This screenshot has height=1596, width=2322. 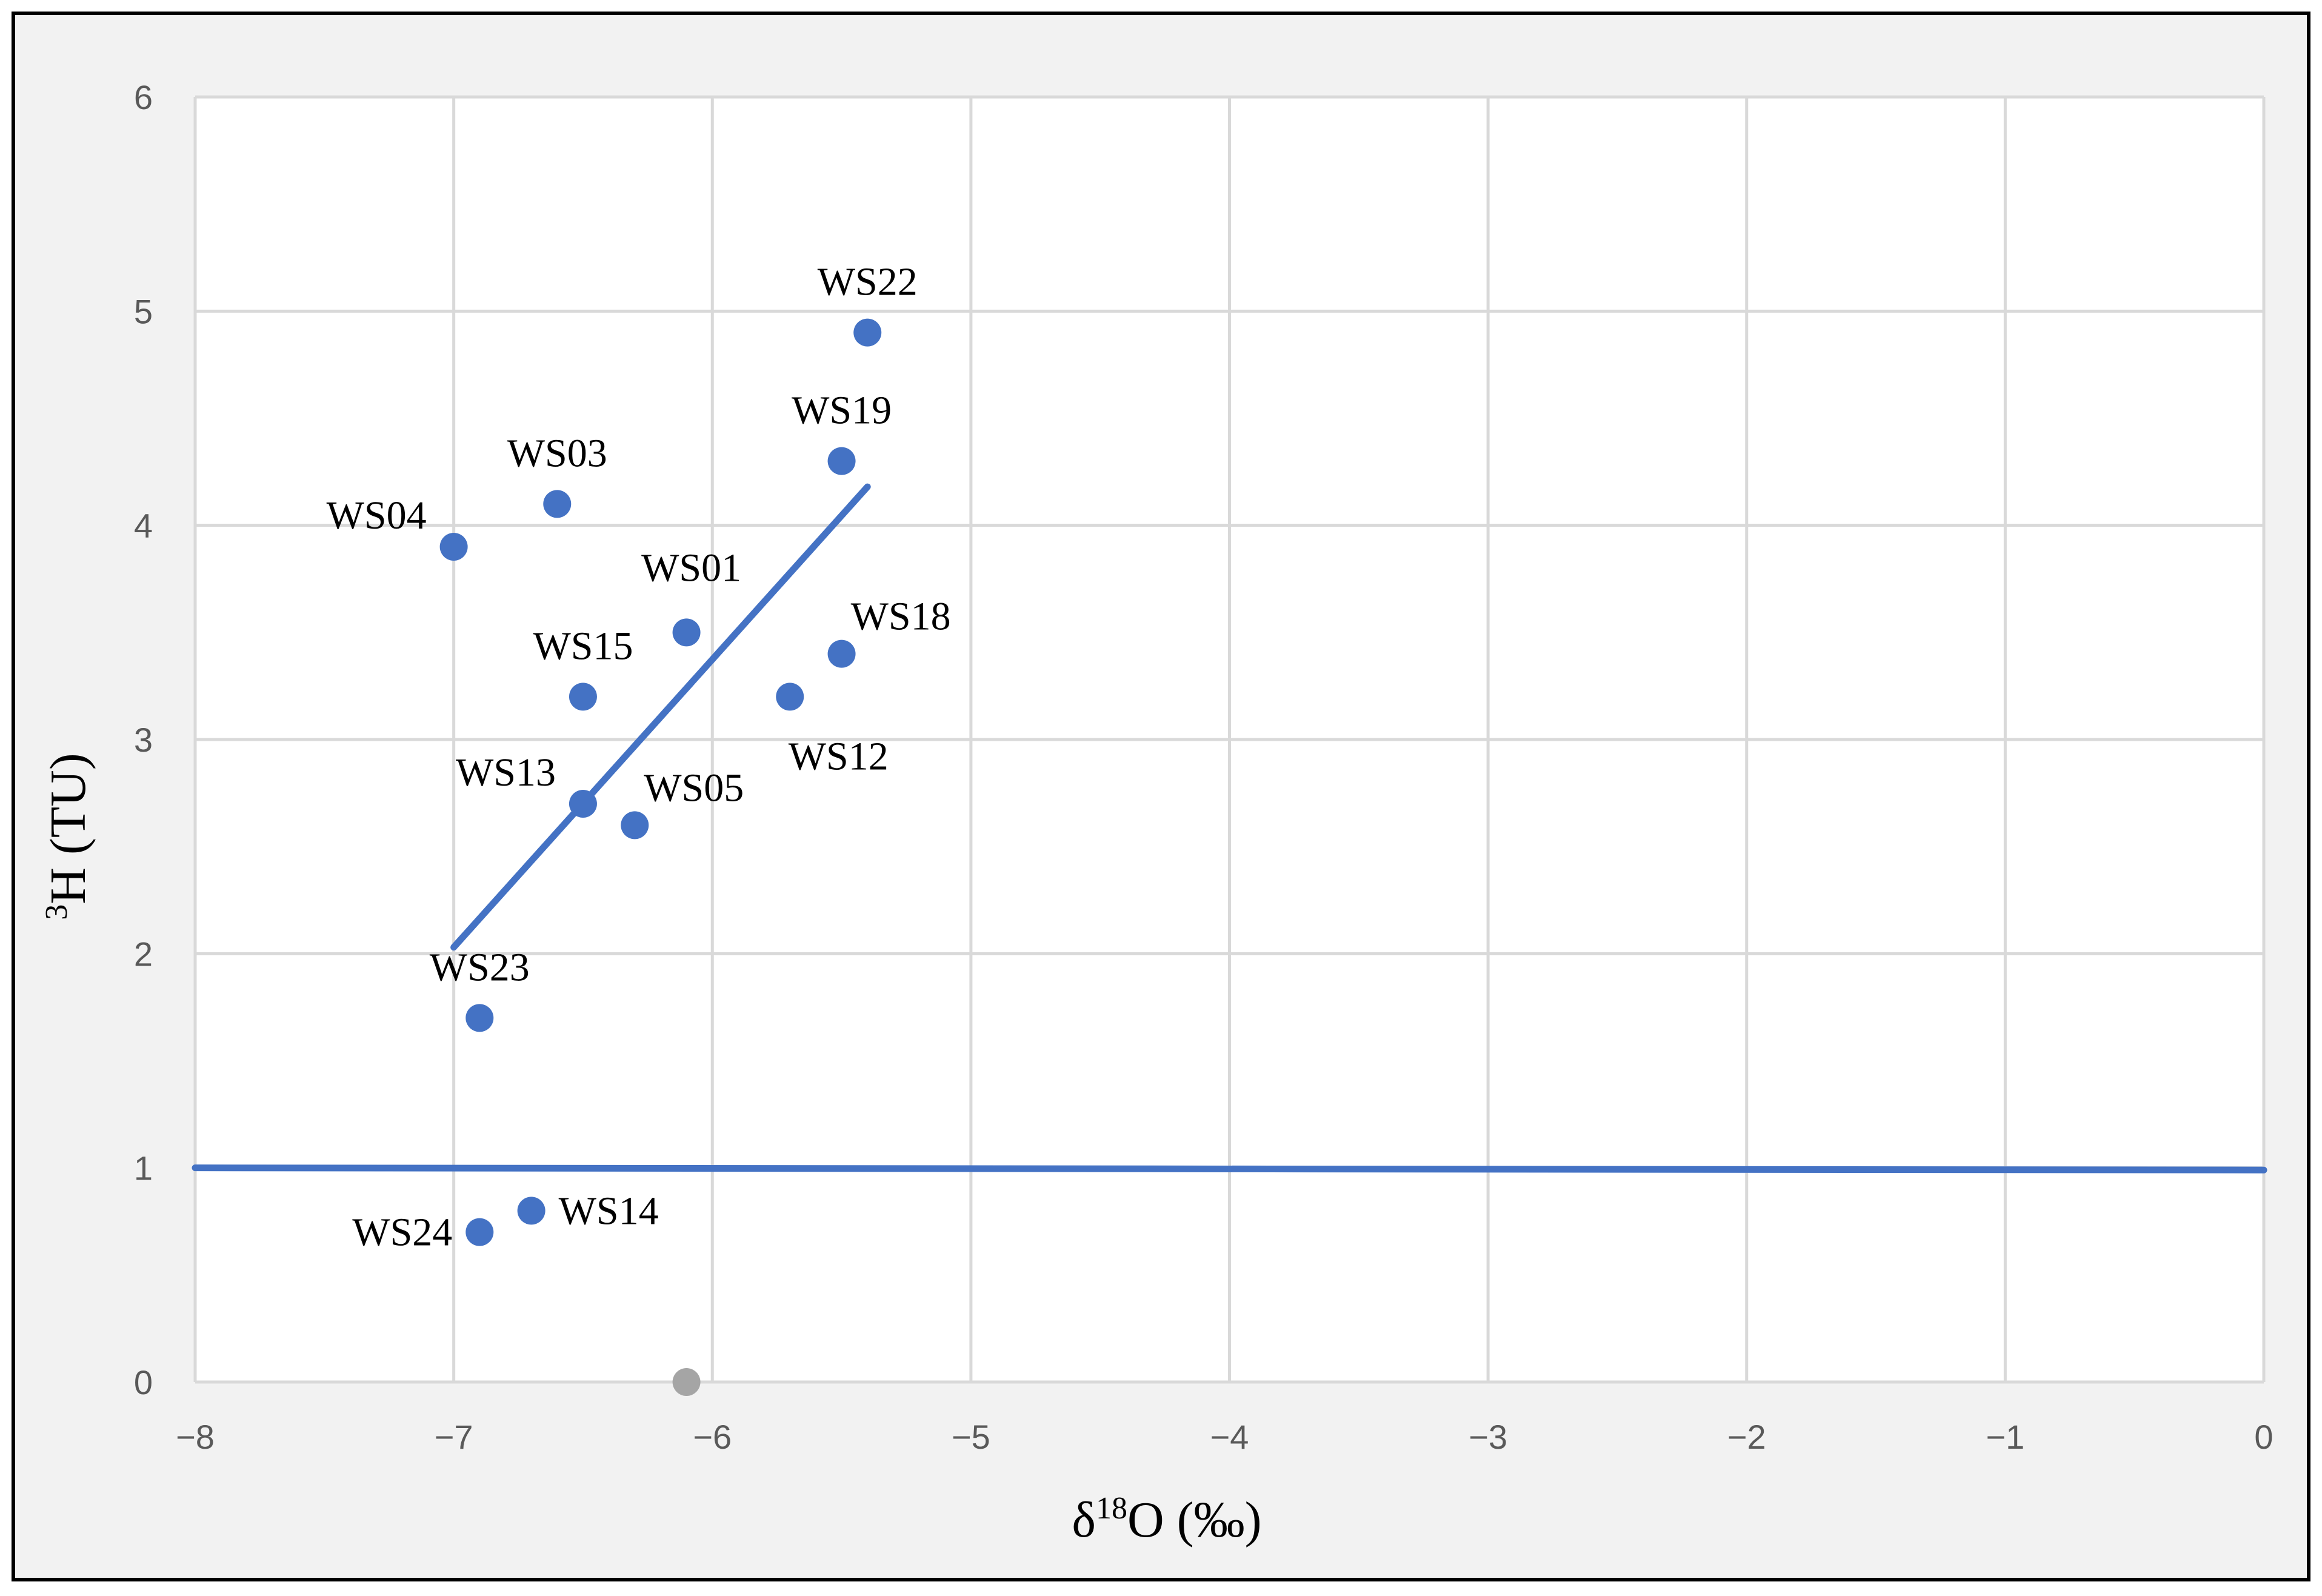 What do you see at coordinates (1229, 1437) in the screenshot?
I see `x-tick-label: −4` at bounding box center [1229, 1437].